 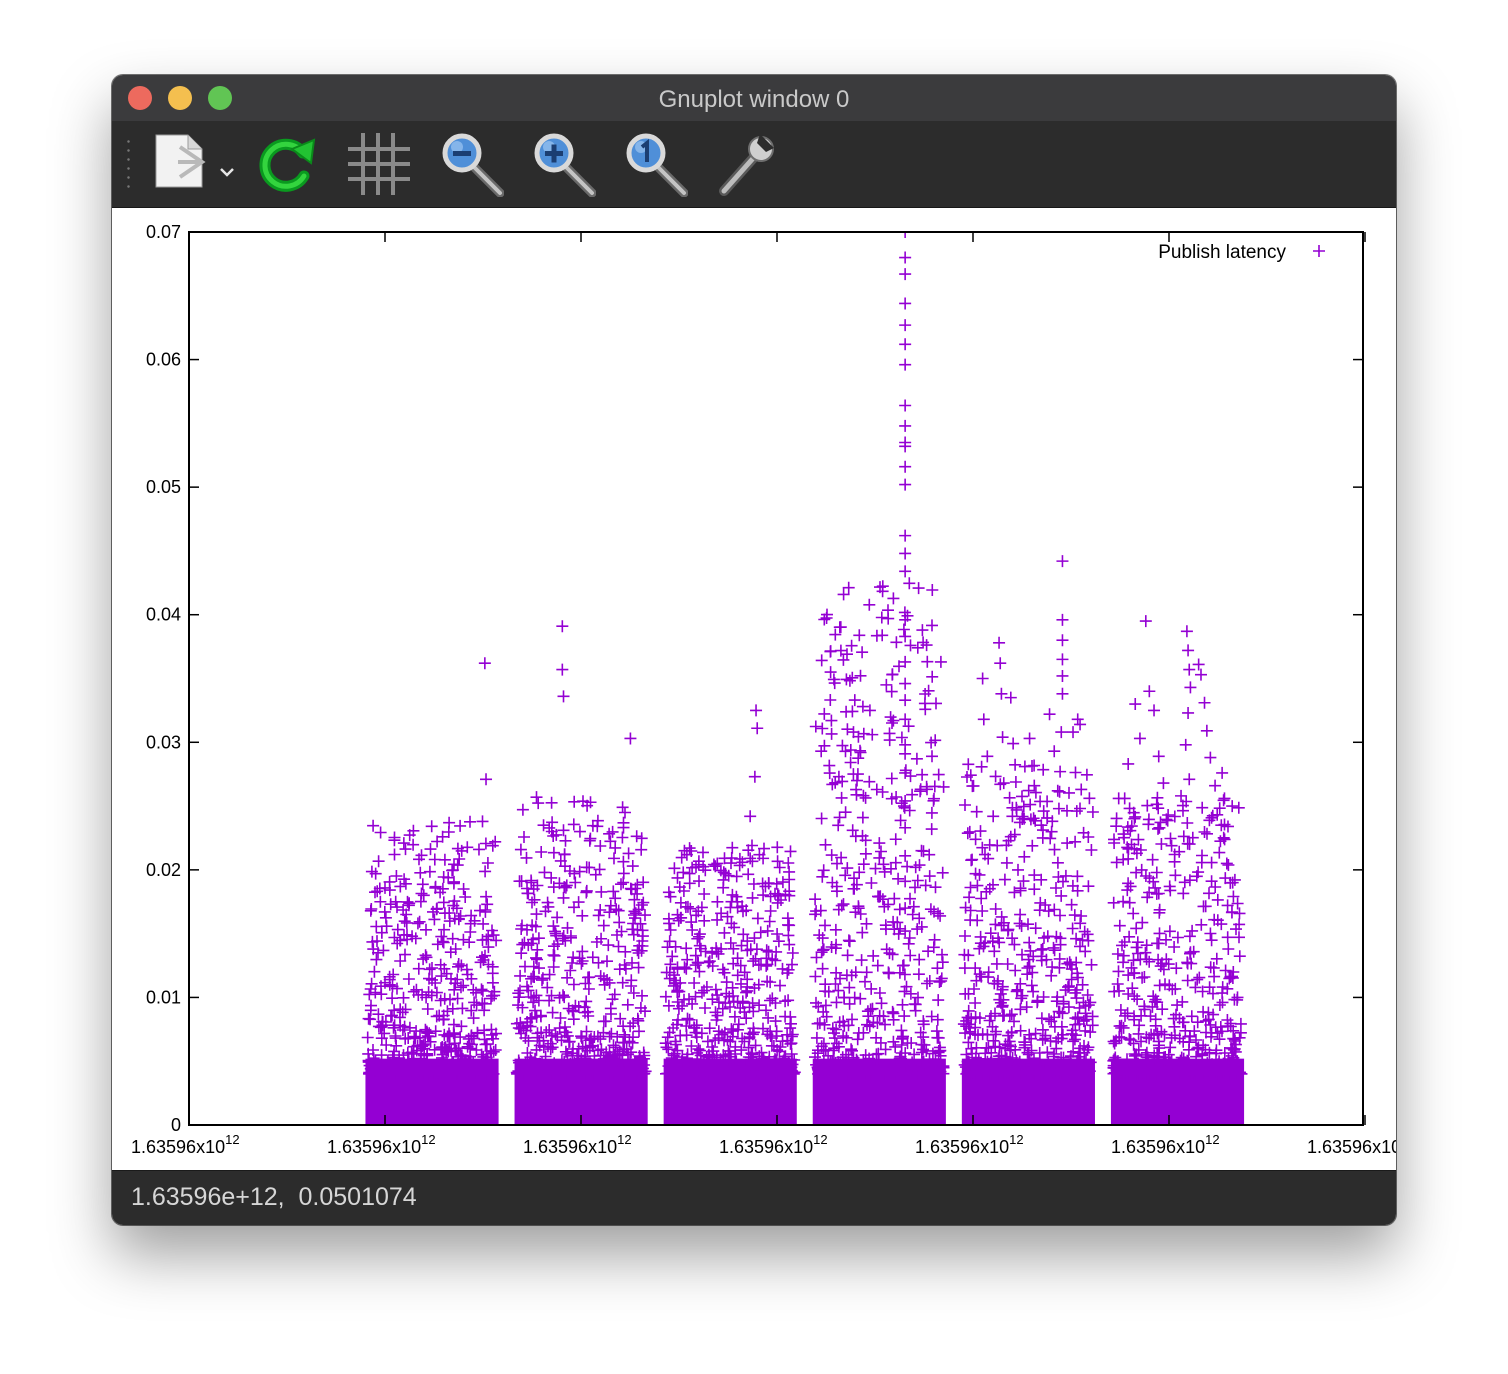 I want to click on legend-entry: Publish latency, so click(x=1222, y=252).